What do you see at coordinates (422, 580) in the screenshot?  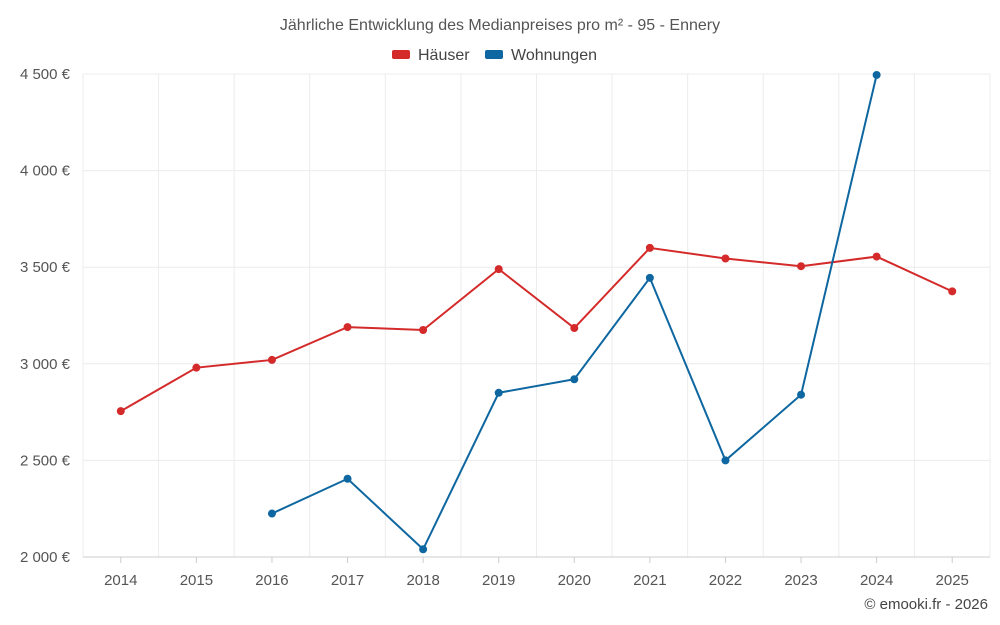 I see `x-tick-label: 2018` at bounding box center [422, 580].